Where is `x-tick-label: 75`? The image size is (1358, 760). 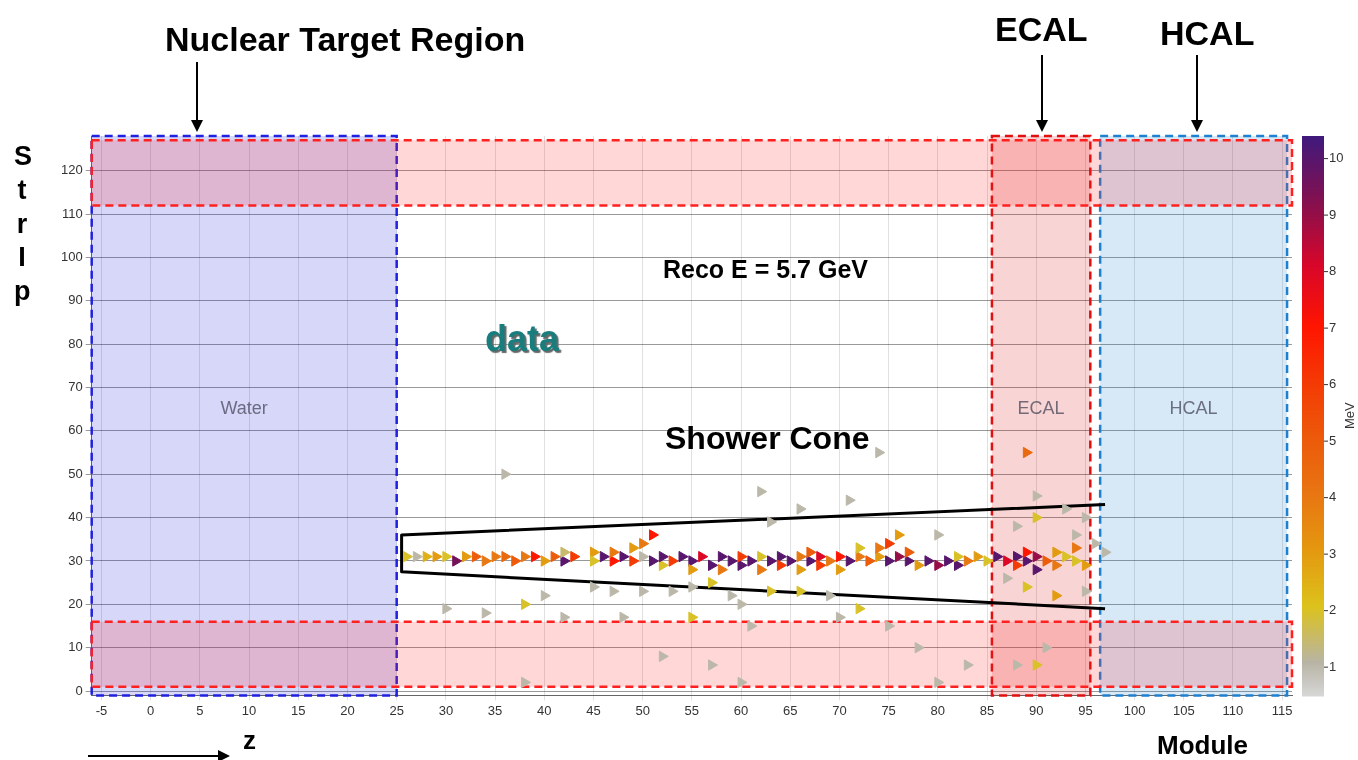
x-tick-label: 75 is located at coordinates (888, 710).